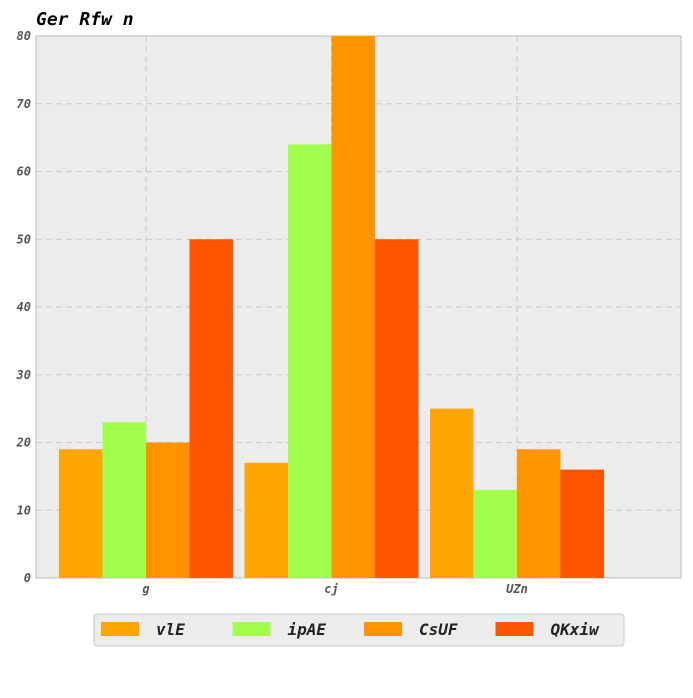 This screenshot has height=698, width=693. I want to click on bar-CsUF-UZn, so click(539, 513).